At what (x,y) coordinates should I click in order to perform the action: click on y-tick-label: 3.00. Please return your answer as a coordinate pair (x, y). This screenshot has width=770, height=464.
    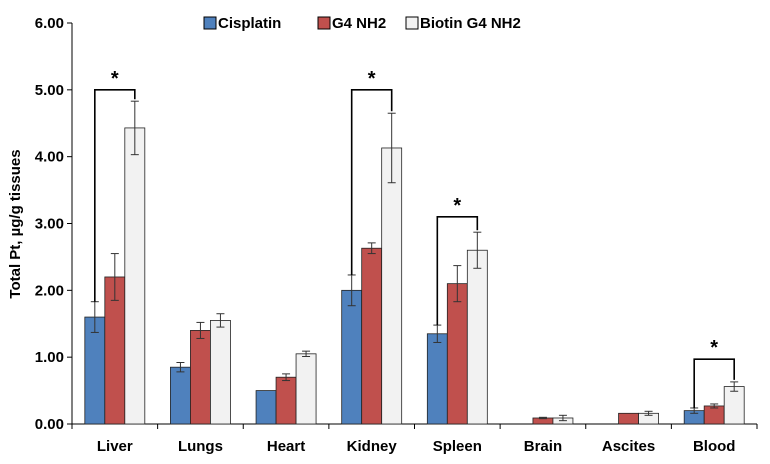
    Looking at the image, I should click on (49, 224).